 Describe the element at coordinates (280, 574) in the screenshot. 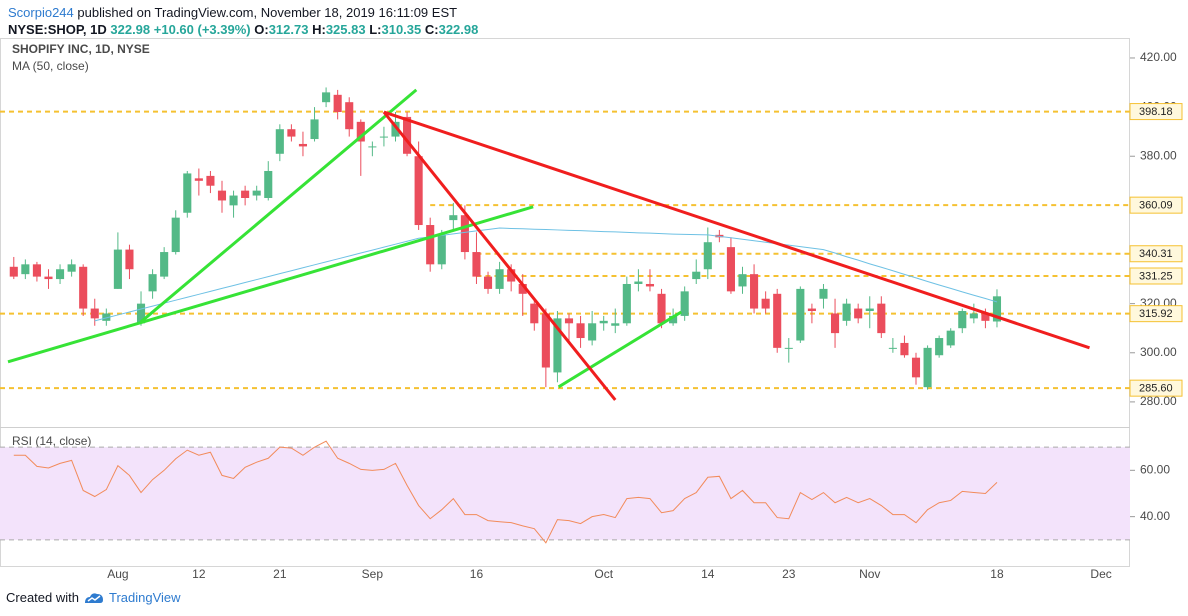

I see `x-tick-label: 21` at that location.